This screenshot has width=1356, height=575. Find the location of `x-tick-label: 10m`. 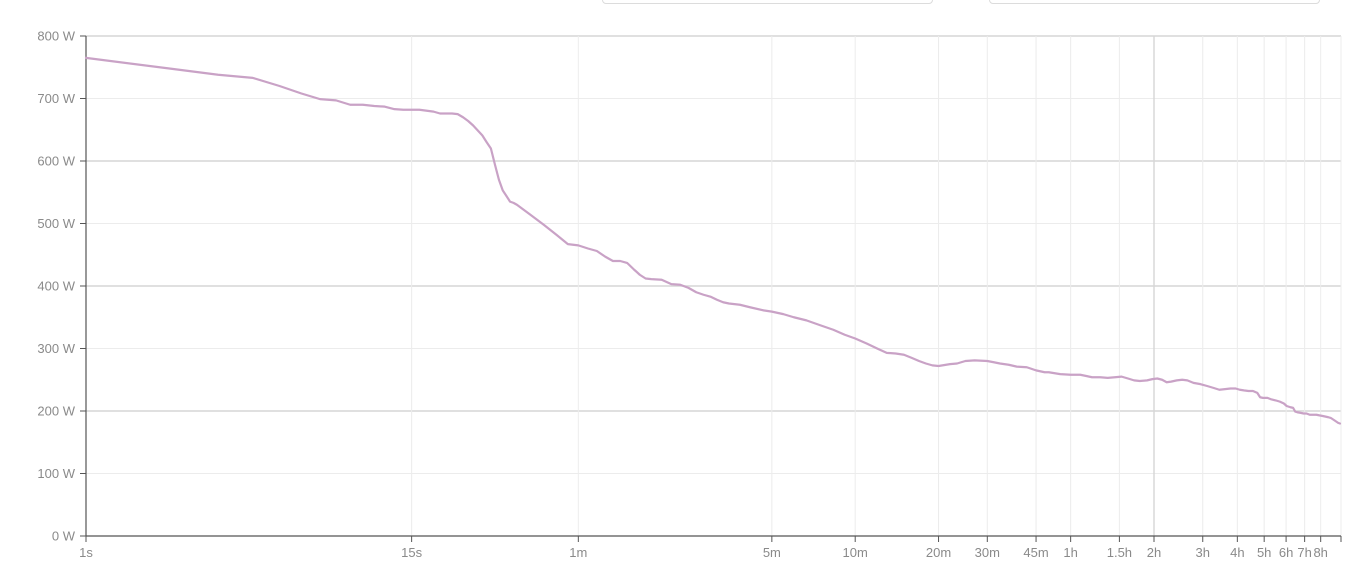

x-tick-label: 10m is located at coordinates (855, 552).